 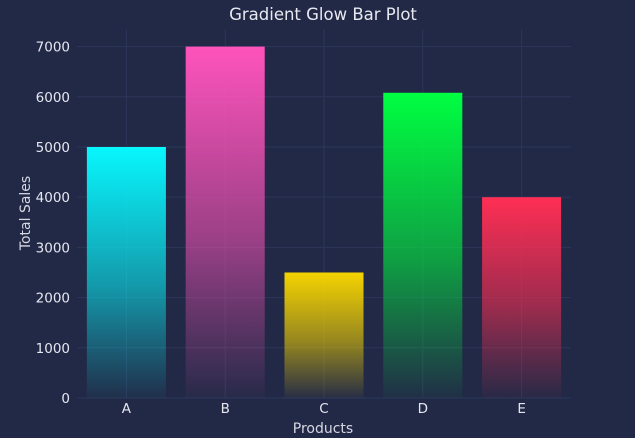 I want to click on y-axis-label: Total Sales, so click(x=26, y=213).